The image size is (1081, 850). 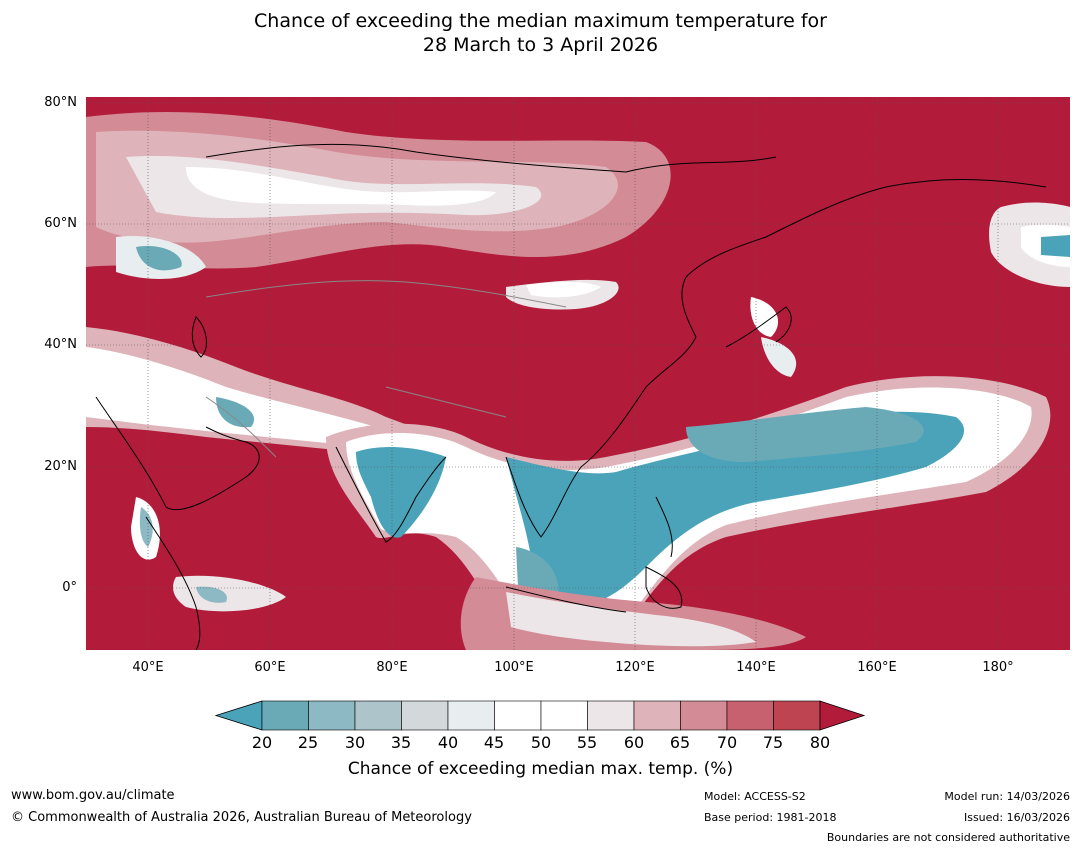 I want to click on coast-arabia, so click(x=177, y=453).